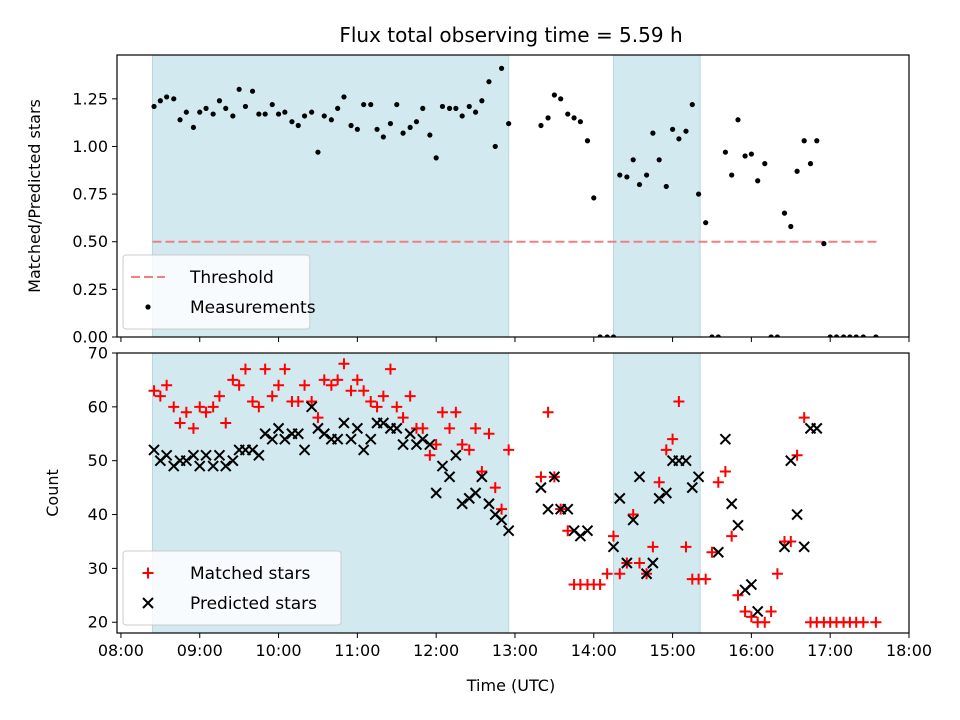 The image size is (960, 720). What do you see at coordinates (253, 604) in the screenshot?
I see `legend-label: Predicted stars` at bounding box center [253, 604].